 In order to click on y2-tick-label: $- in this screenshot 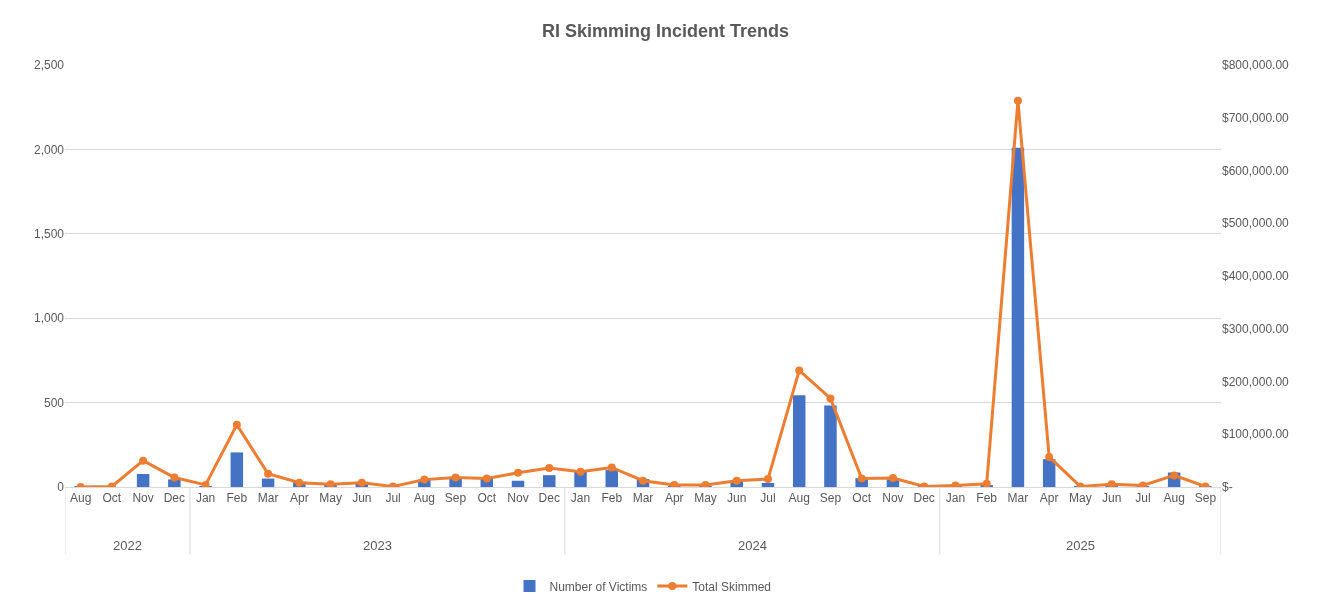, I will do `click(1227, 487)`.